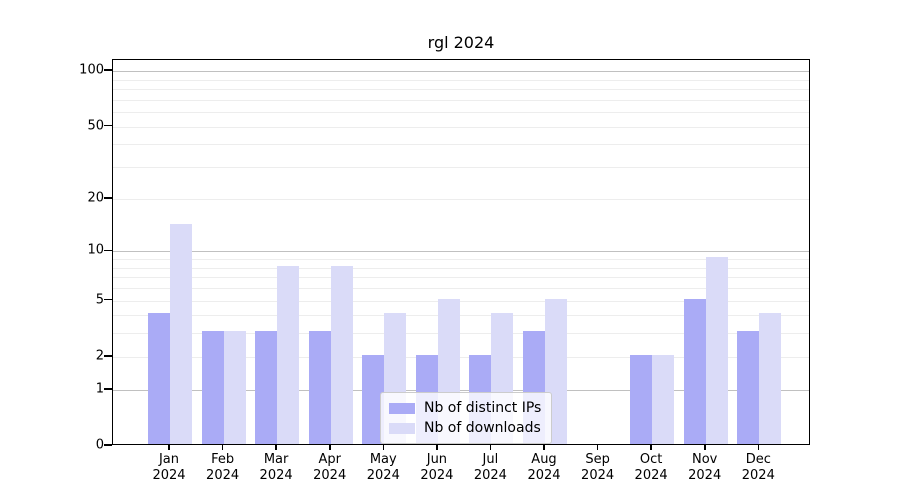 The image size is (900, 500). What do you see at coordinates (402, 408) in the screenshot?
I see `legend-swatch-distinct-ips` at bounding box center [402, 408].